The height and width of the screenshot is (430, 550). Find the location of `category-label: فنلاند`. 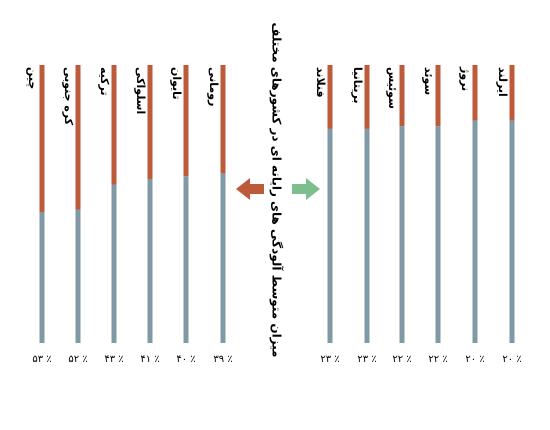

category-label: فنلاند is located at coordinates (320, 82).